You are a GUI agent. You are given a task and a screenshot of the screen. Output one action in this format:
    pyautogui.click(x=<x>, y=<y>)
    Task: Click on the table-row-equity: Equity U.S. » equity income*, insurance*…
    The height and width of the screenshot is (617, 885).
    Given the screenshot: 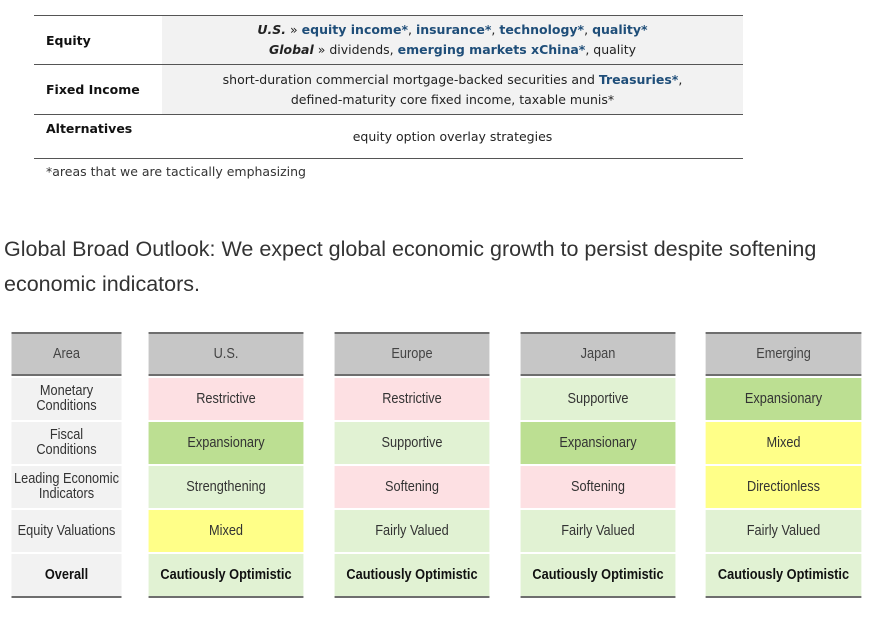 What is the action you would take?
    pyautogui.click(x=388, y=40)
    